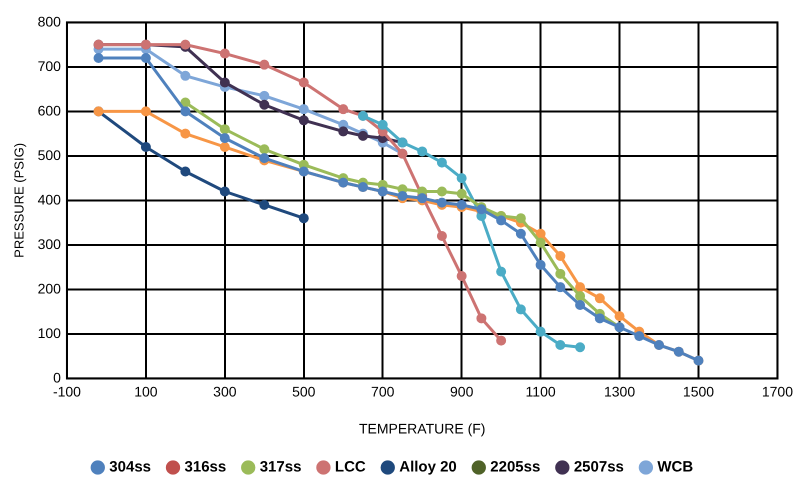 The image size is (807, 493). What do you see at coordinates (146, 392) in the screenshot?
I see `x-tick-label: 100` at bounding box center [146, 392].